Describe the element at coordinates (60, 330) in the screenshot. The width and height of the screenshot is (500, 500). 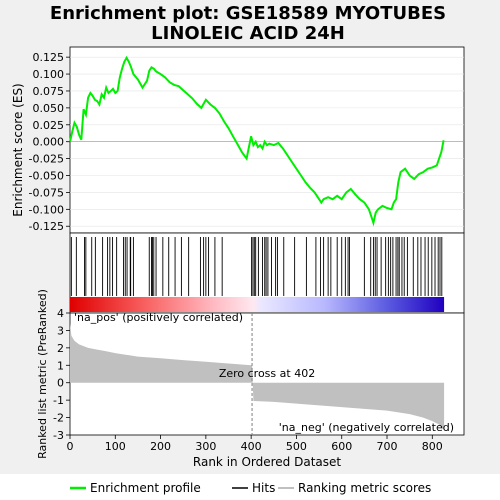
I see `rank-y-tick-label: 3` at that location.